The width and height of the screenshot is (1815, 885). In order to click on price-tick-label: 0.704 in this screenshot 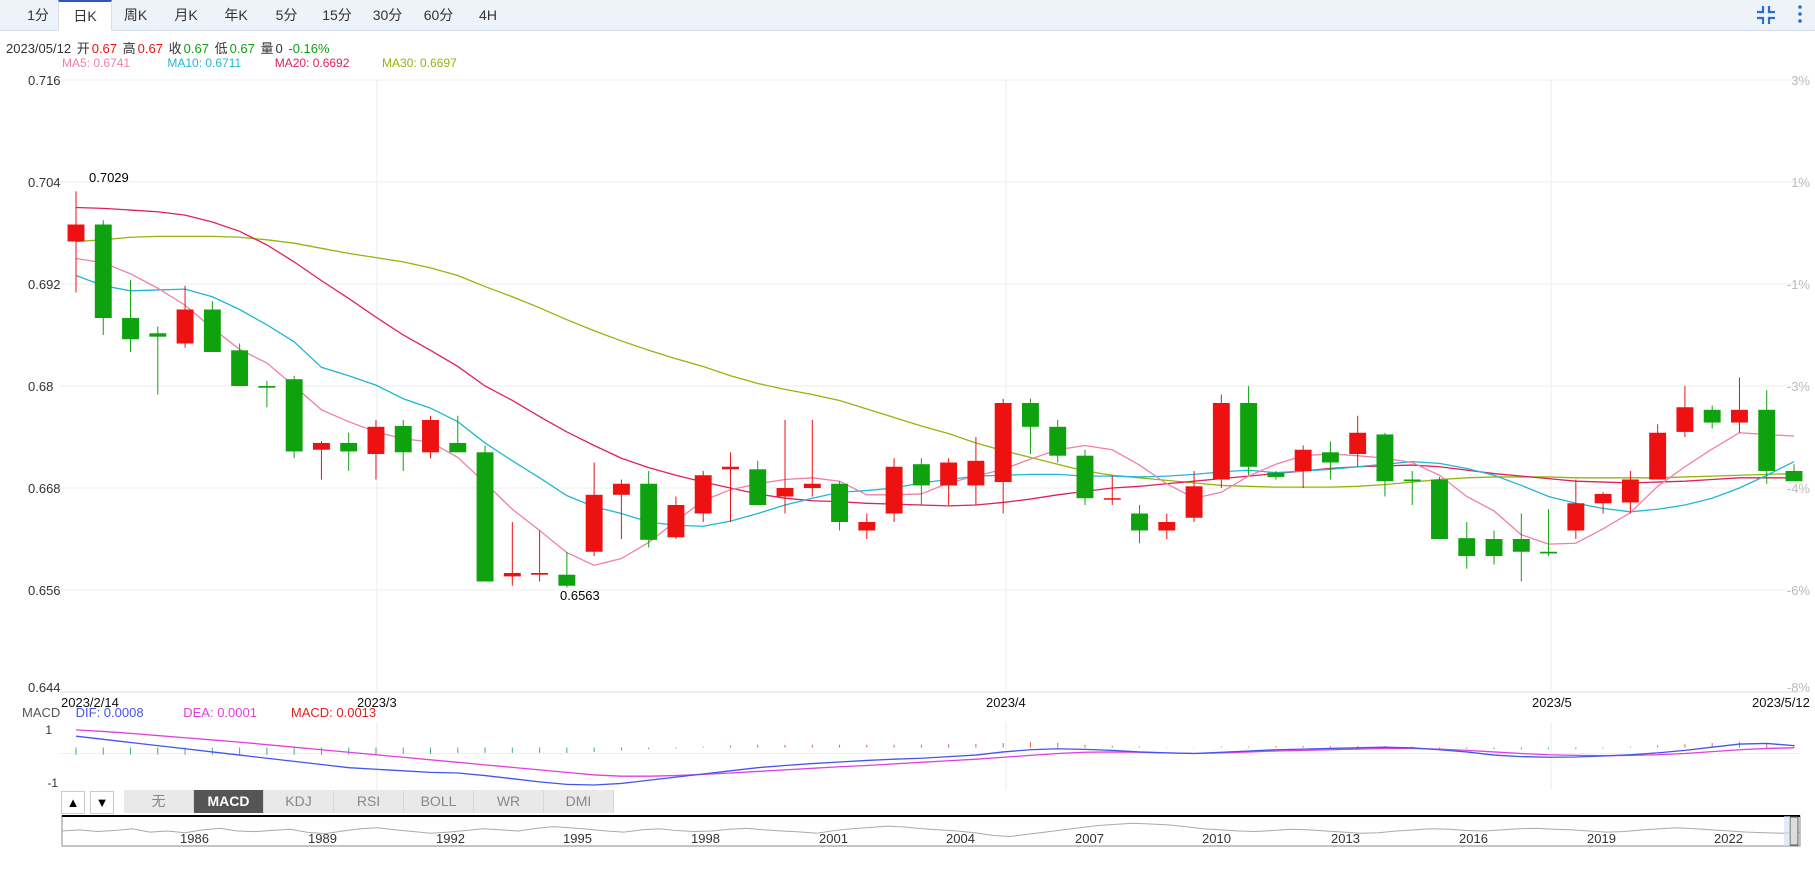, I will do `click(44, 182)`.